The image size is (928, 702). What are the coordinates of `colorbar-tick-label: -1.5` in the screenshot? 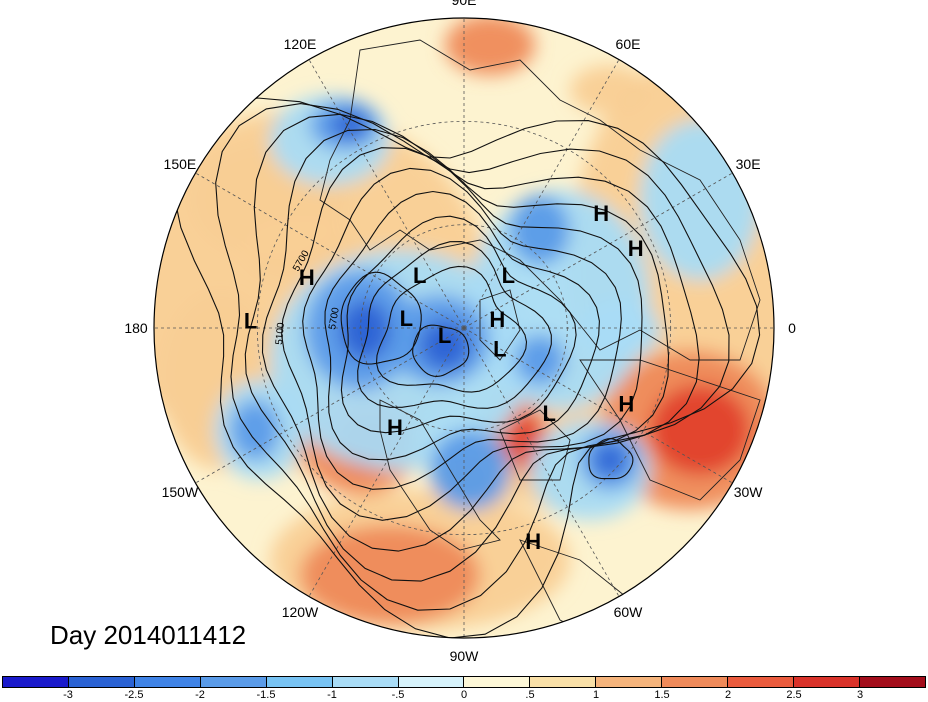 It's located at (266, 695).